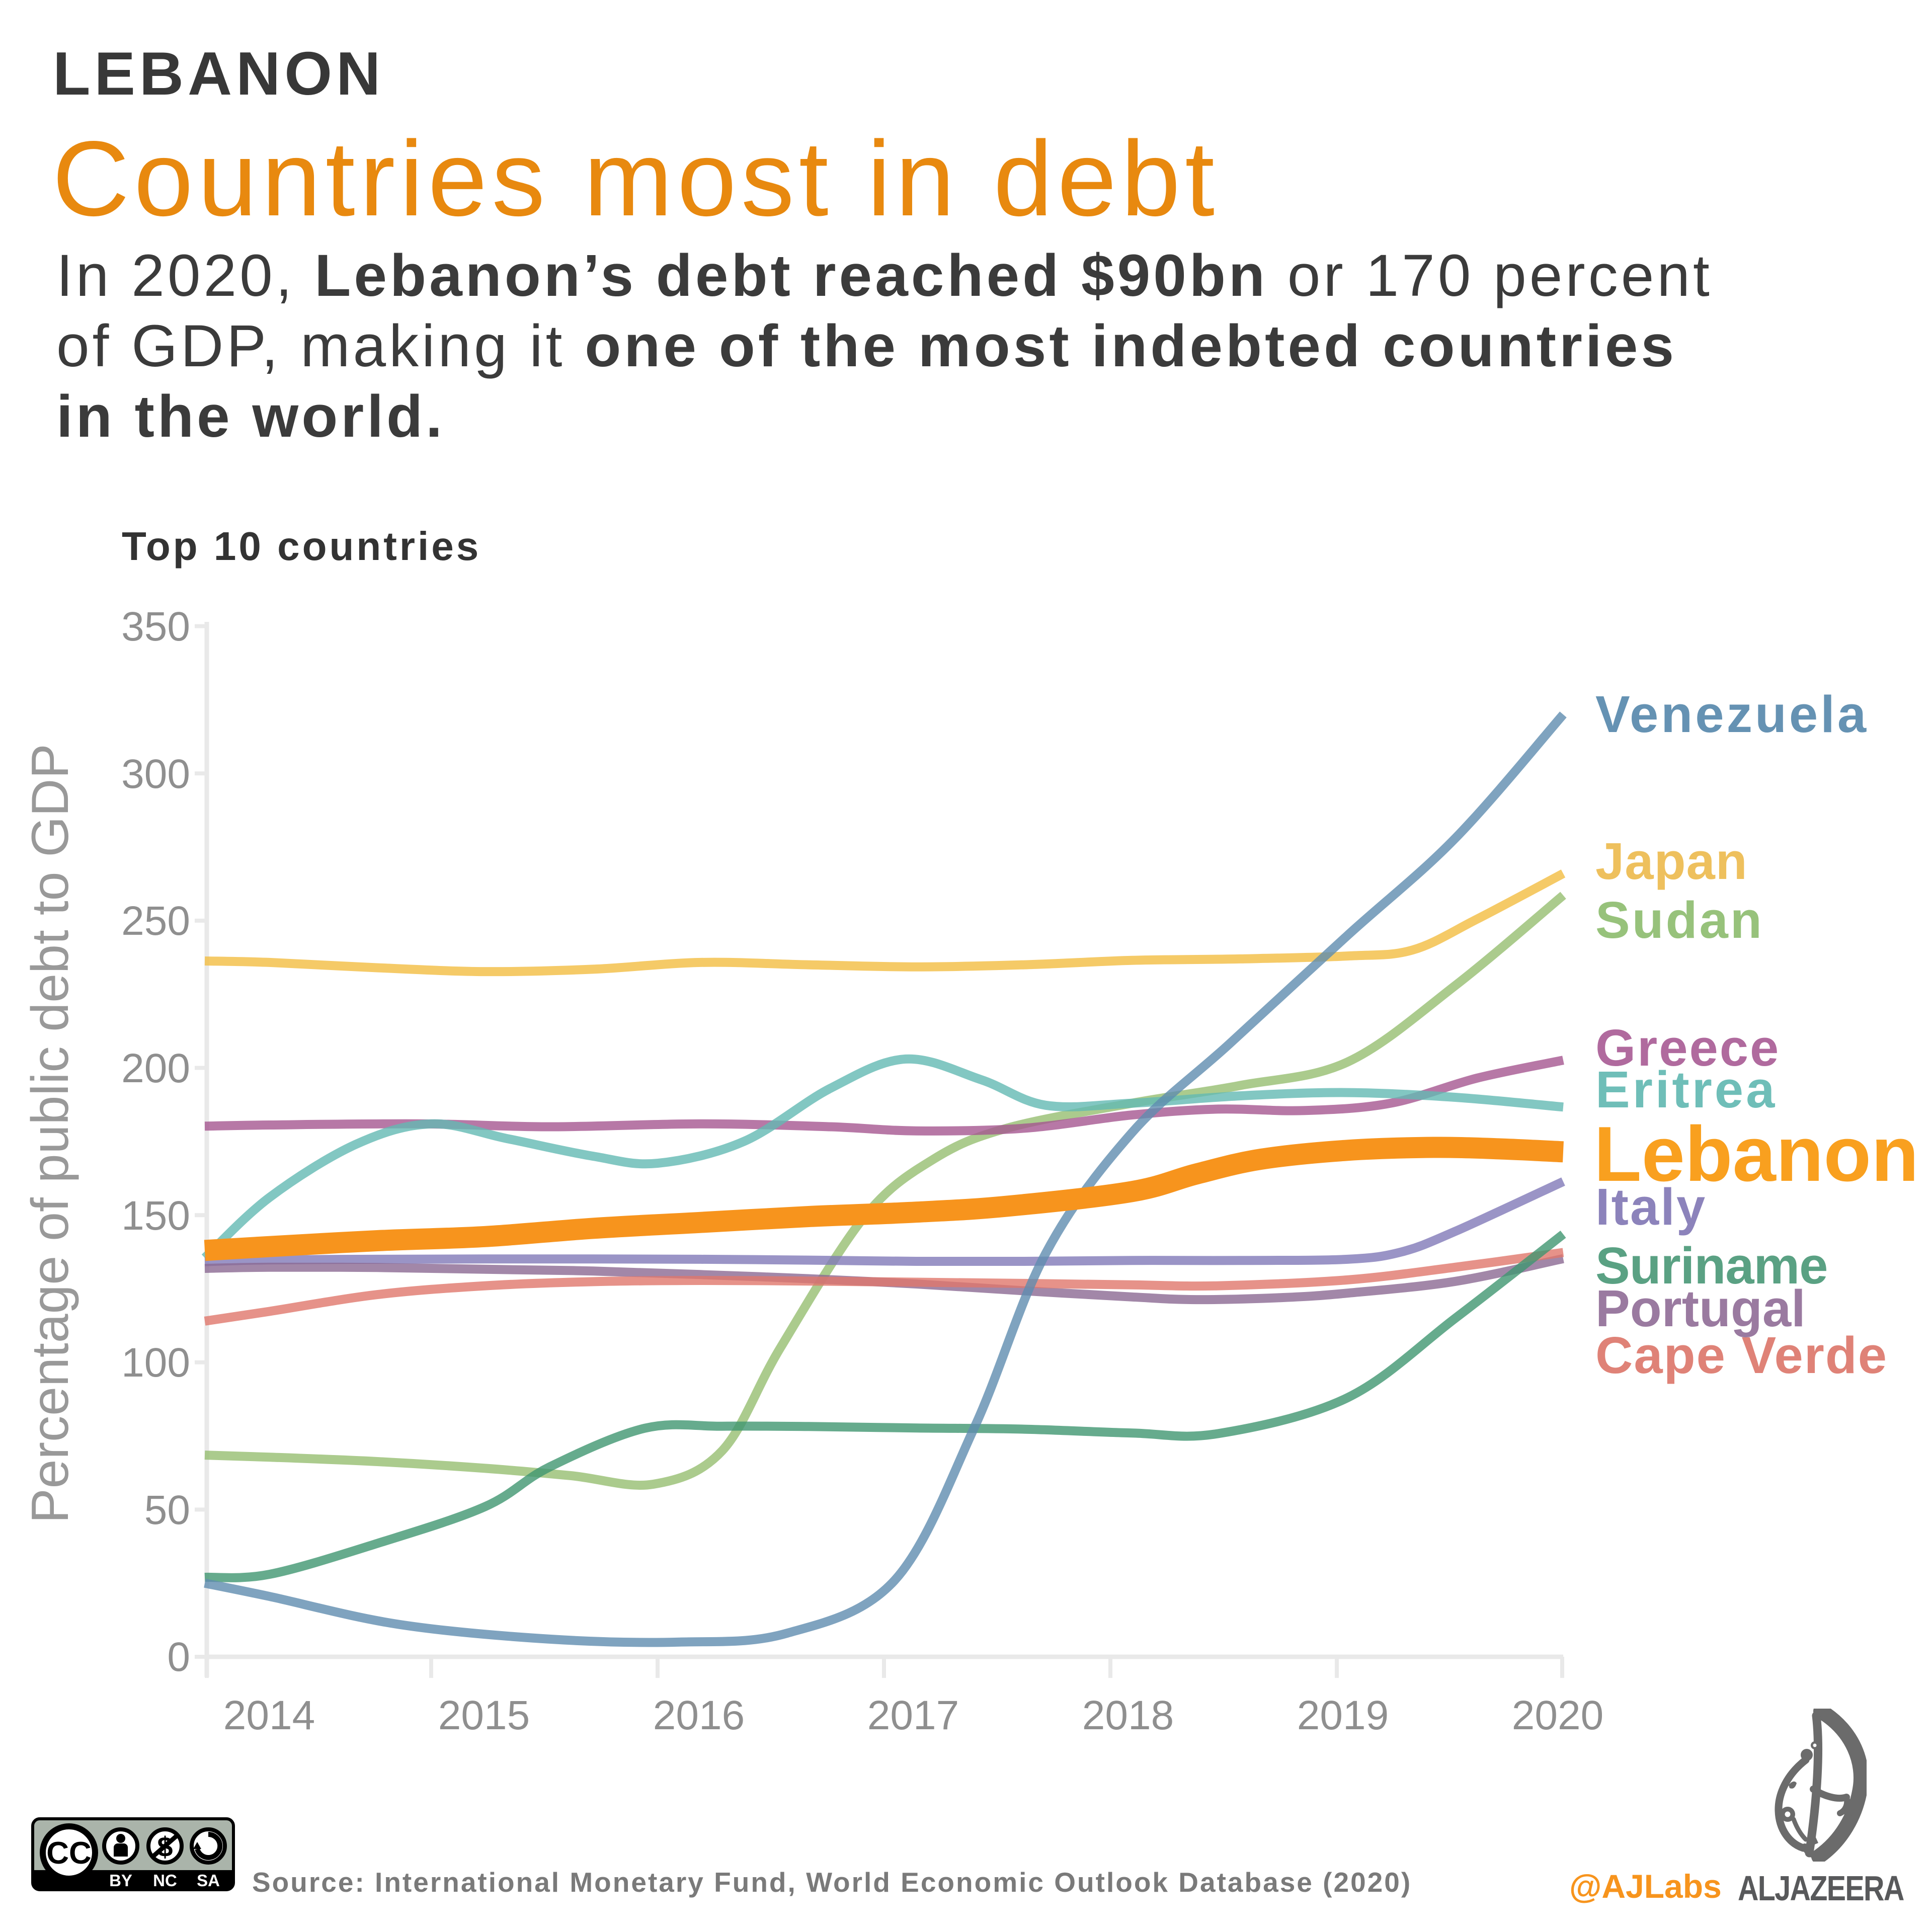 The width and height of the screenshot is (1932, 1932). I want to click on svg-text: 150, so click(156, 1216).